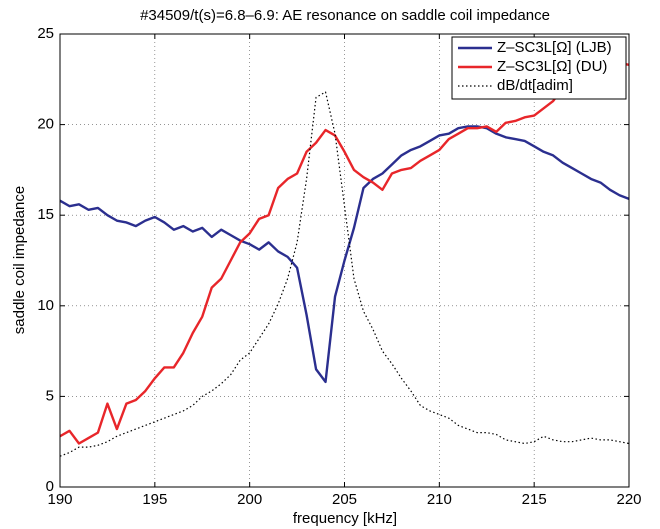  What do you see at coordinates (535, 85) in the screenshot?
I see `legend-label: dB/dt[adim]` at bounding box center [535, 85].